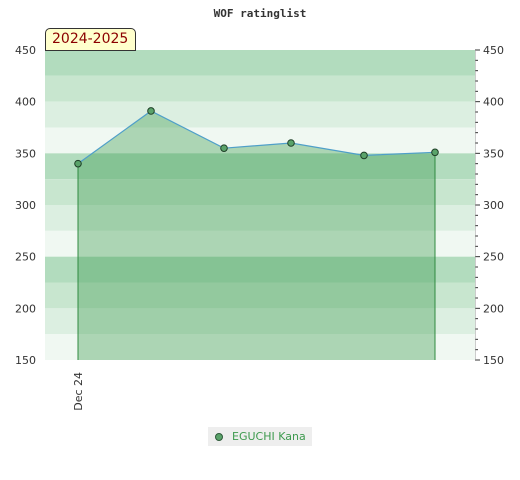 Image resolution: width=520 pixels, height=480 pixels. What do you see at coordinates (25, 102) in the screenshot?
I see `y-tick-label-left: 400` at bounding box center [25, 102].